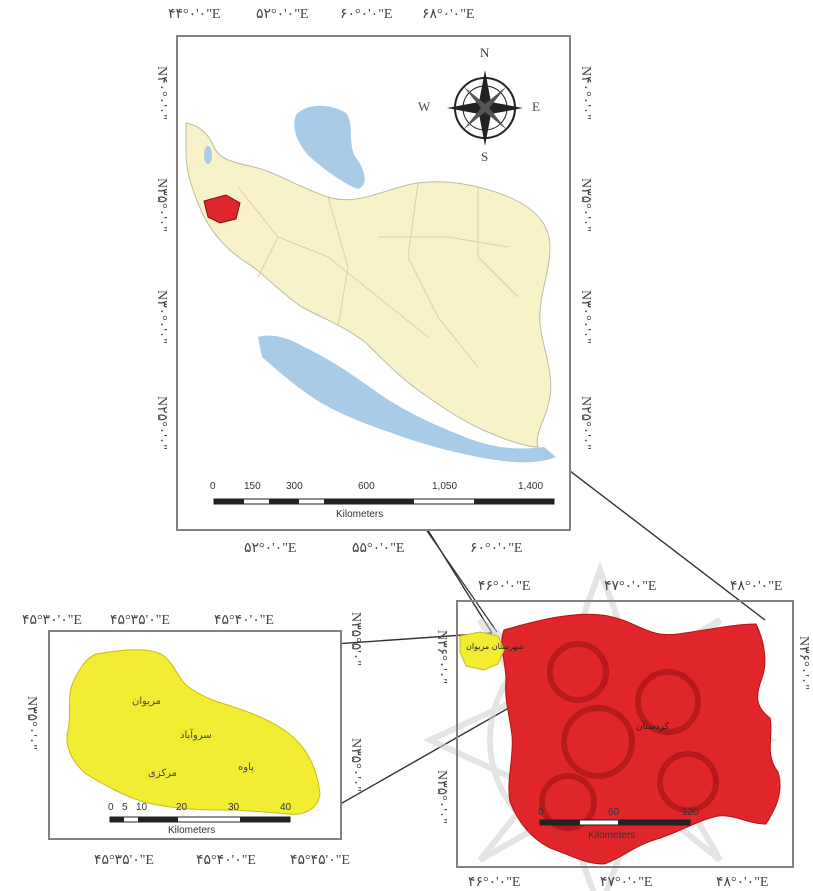 The width and height of the screenshot is (813, 891). Describe the element at coordinates (182, 807) in the screenshot. I see `district-scale-tick-3: 20` at that location.